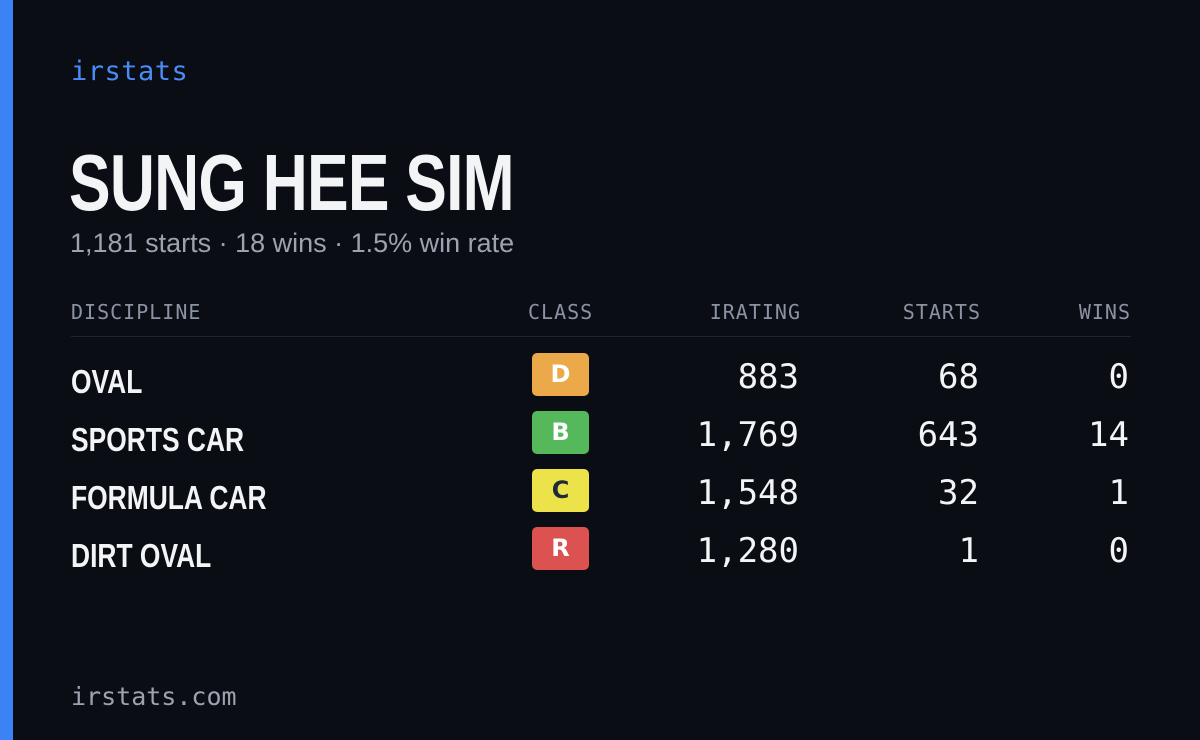 This screenshot has width=1200, height=740. I want to click on discipline-label: OVAL, so click(107, 381).